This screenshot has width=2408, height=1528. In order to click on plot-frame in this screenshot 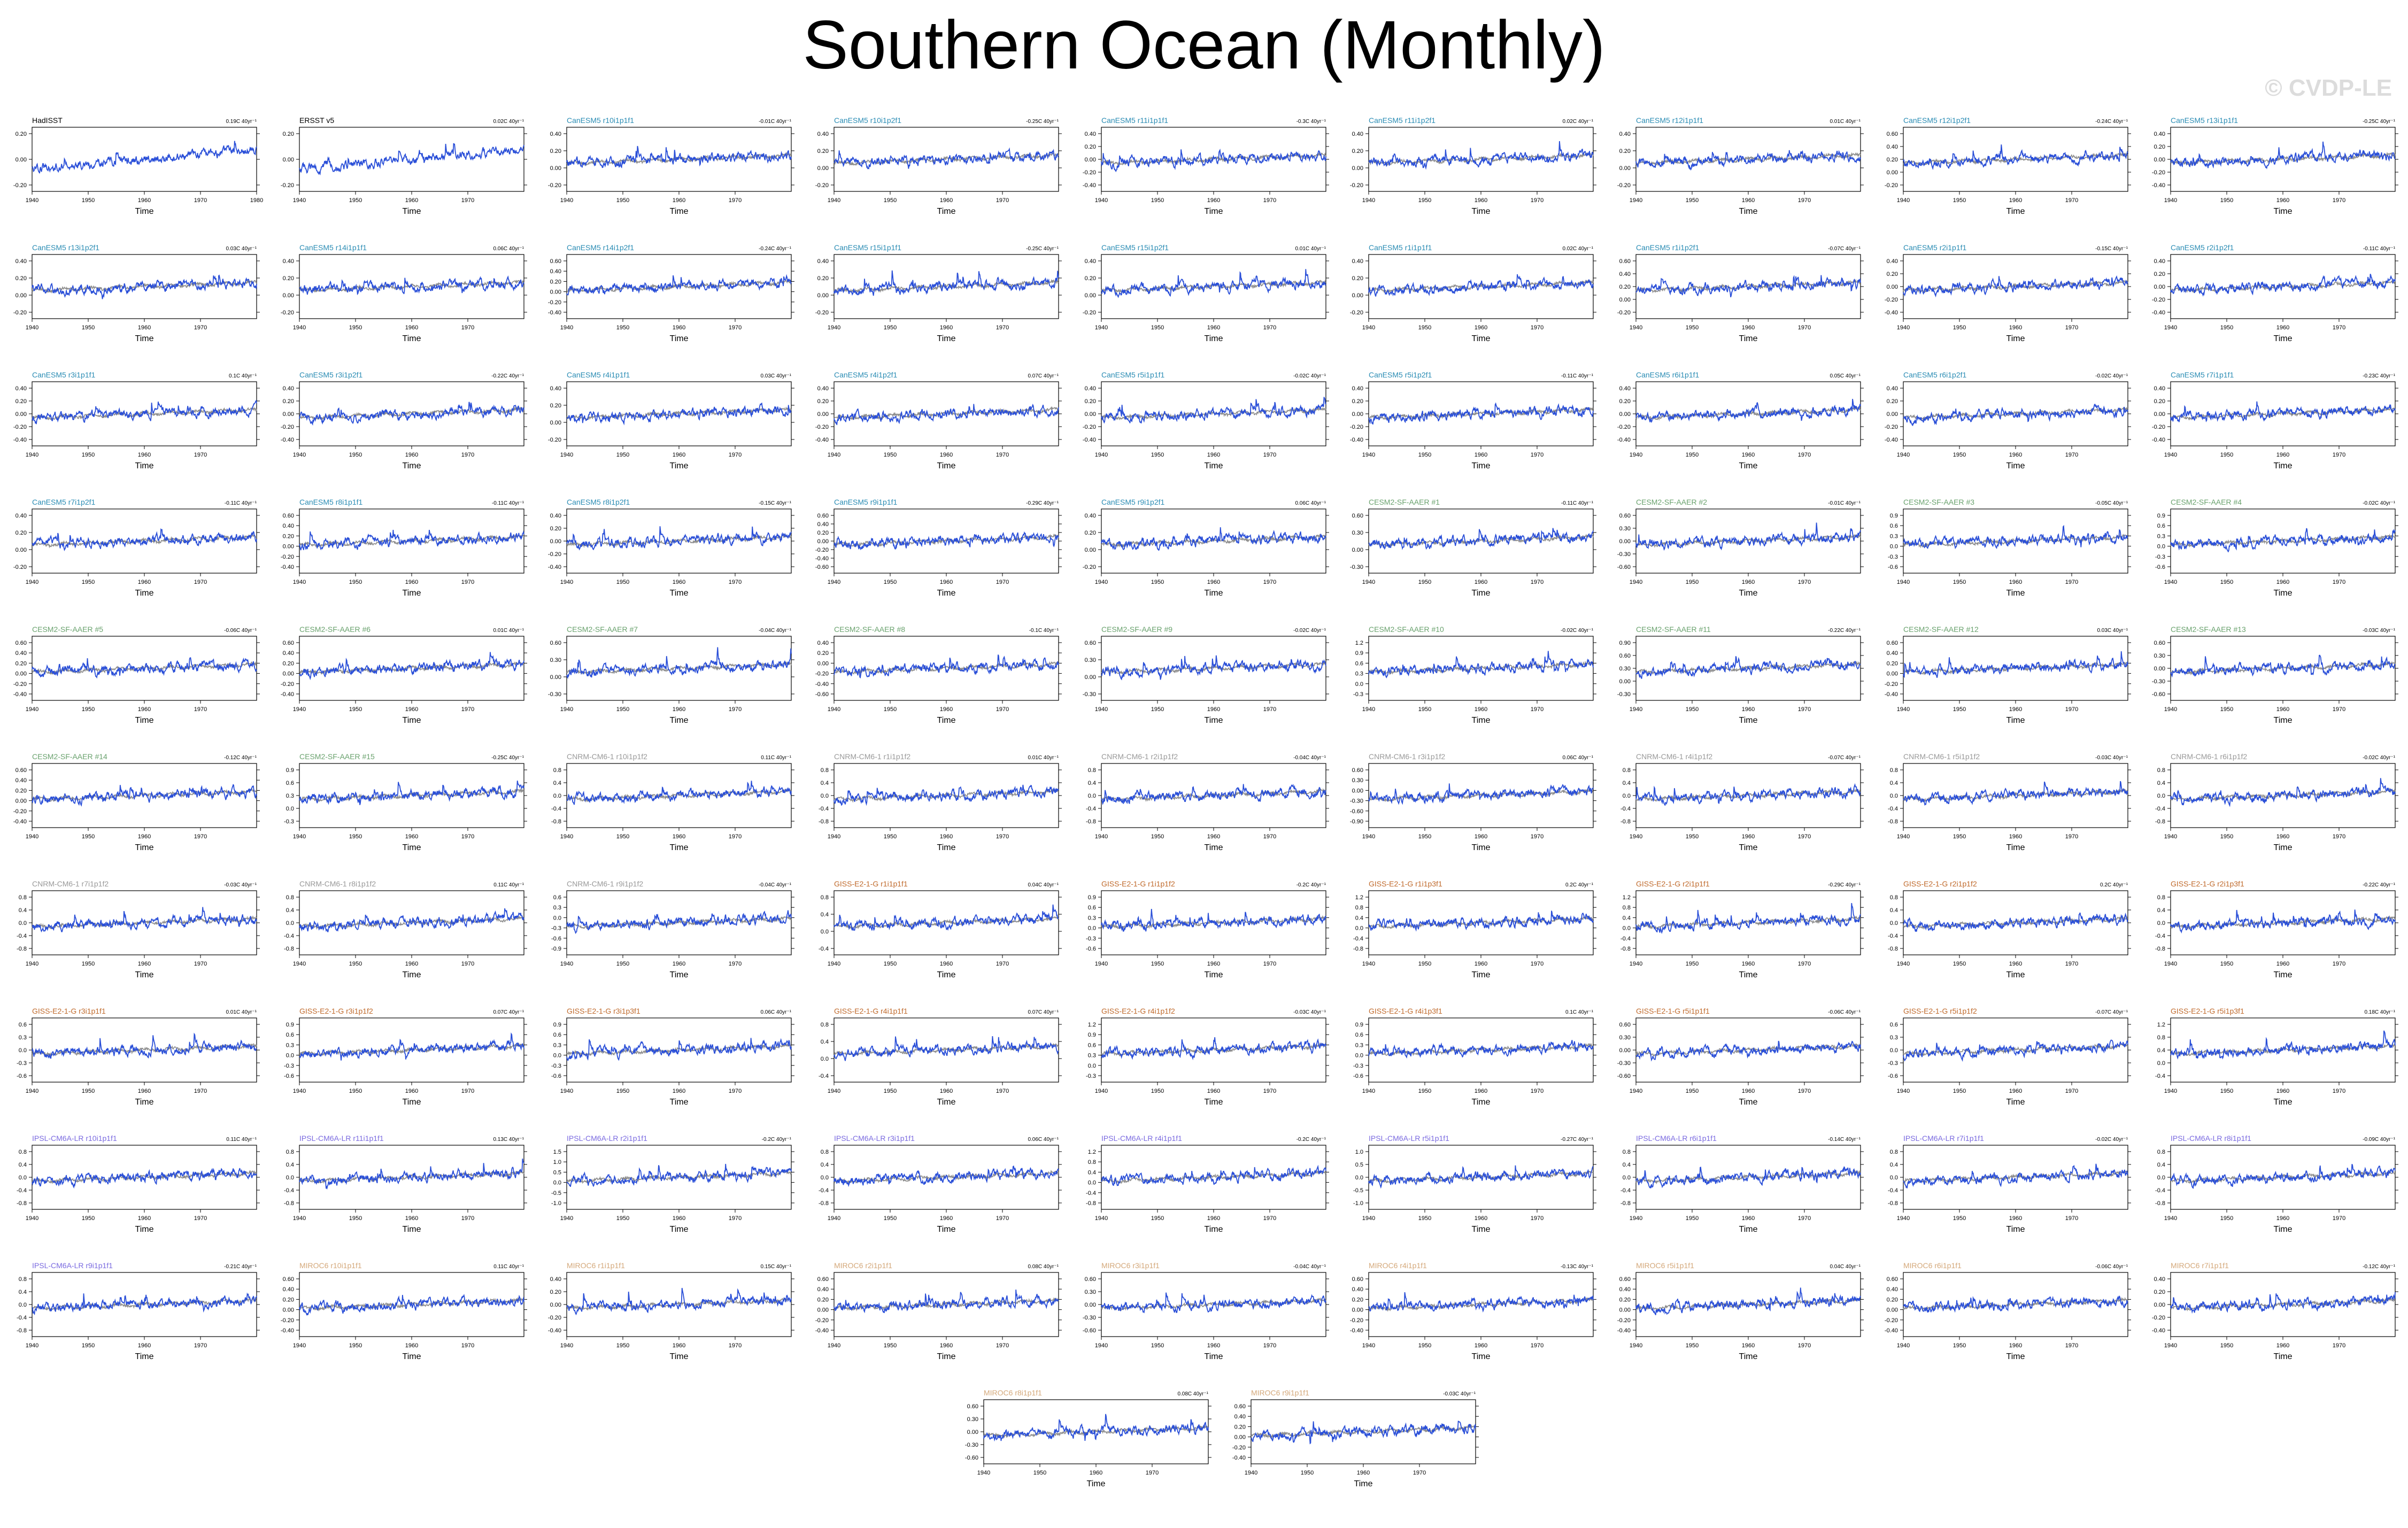, I will do `click(1748, 286)`.